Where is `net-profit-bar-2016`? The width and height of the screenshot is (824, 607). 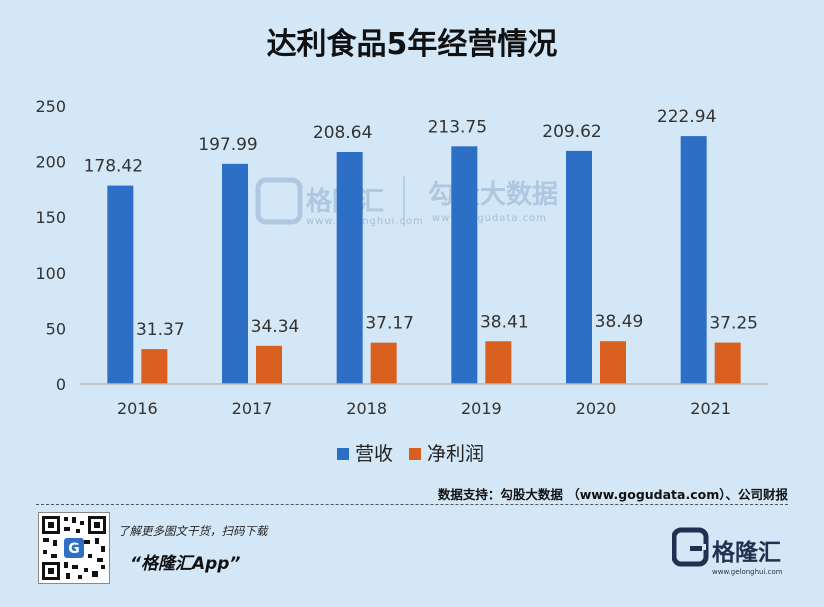 net-profit-bar-2016 is located at coordinates (154, 366).